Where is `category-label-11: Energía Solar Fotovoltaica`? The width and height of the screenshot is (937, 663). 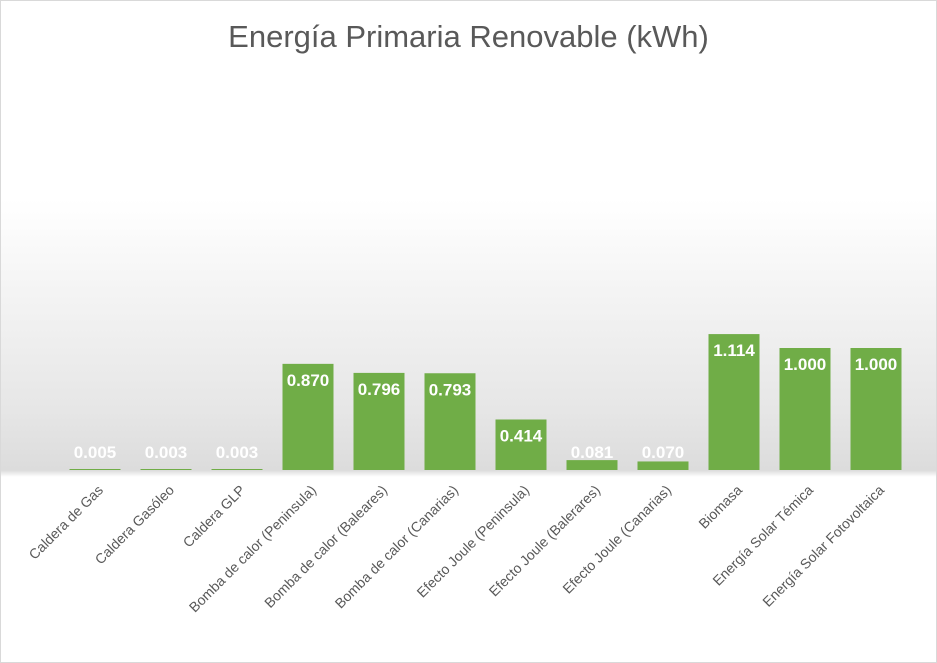
category-label-11: Energía Solar Fotovoltaica is located at coordinates (823, 546).